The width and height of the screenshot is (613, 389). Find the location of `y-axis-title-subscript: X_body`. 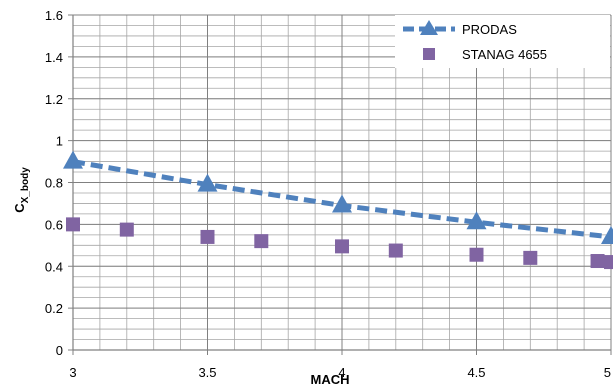

y-axis-title-subscript: X_body is located at coordinates (25, 185).